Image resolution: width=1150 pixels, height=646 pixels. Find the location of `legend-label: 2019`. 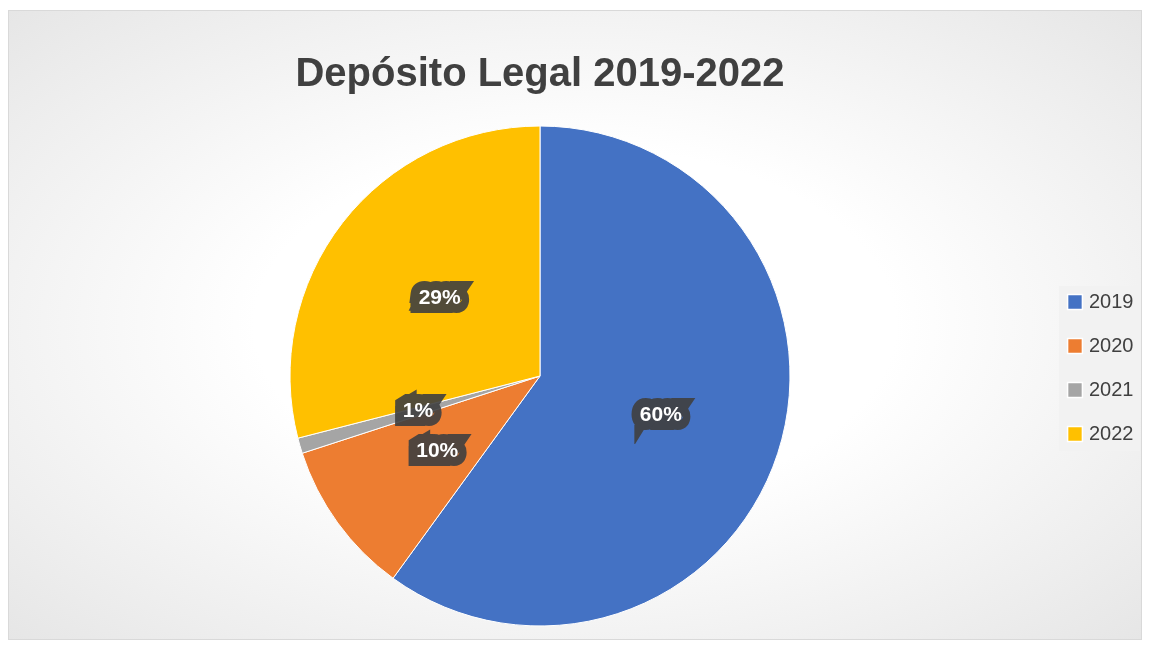

legend-label: 2019 is located at coordinates (1111, 301).